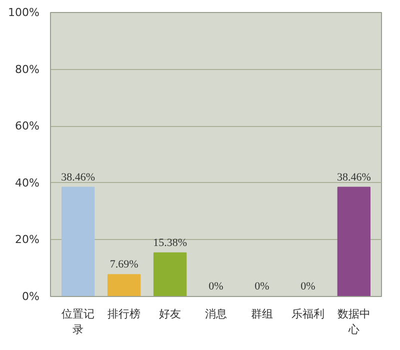 The width and height of the screenshot is (400, 350). What do you see at coordinates (78, 322) in the screenshot?
I see `x-tick-label: 位置记录` at bounding box center [78, 322].